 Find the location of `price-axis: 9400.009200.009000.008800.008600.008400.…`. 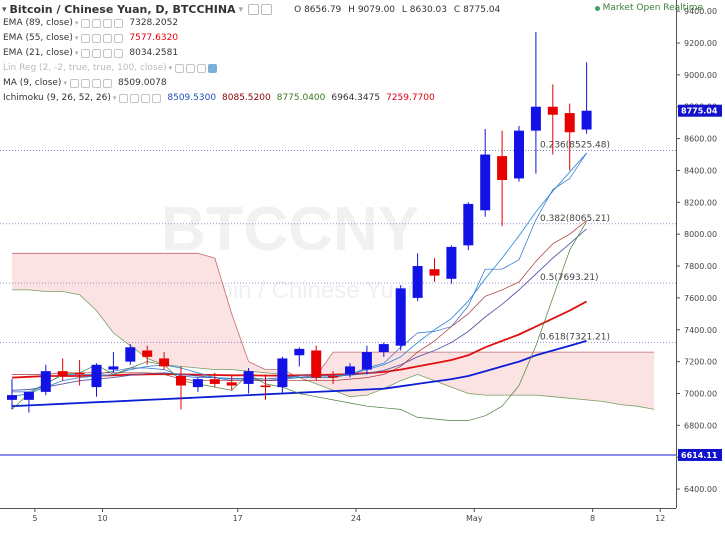

price-axis: 9400.009200.009000.008800.008600.008400.… is located at coordinates (700, 271).